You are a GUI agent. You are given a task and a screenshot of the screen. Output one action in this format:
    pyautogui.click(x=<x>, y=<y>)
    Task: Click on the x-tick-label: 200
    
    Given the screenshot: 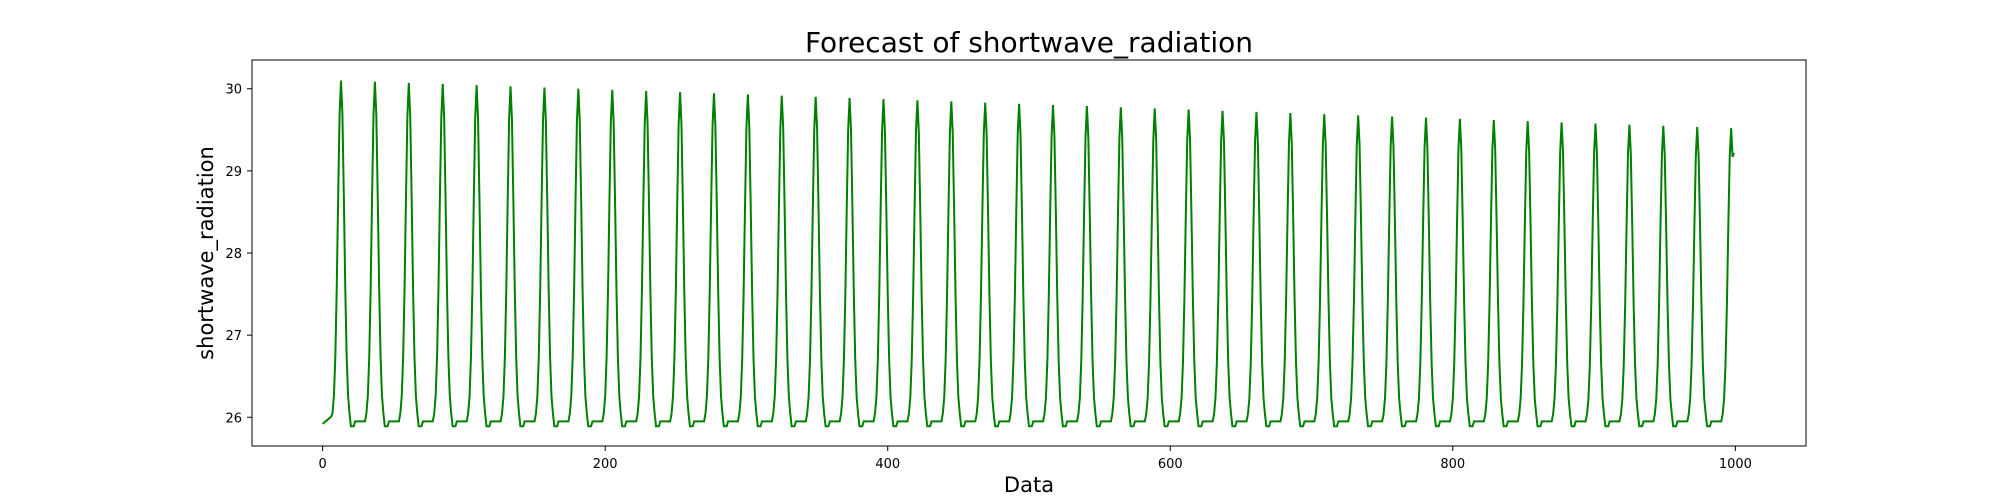 What is the action you would take?
    pyautogui.click(x=605, y=464)
    